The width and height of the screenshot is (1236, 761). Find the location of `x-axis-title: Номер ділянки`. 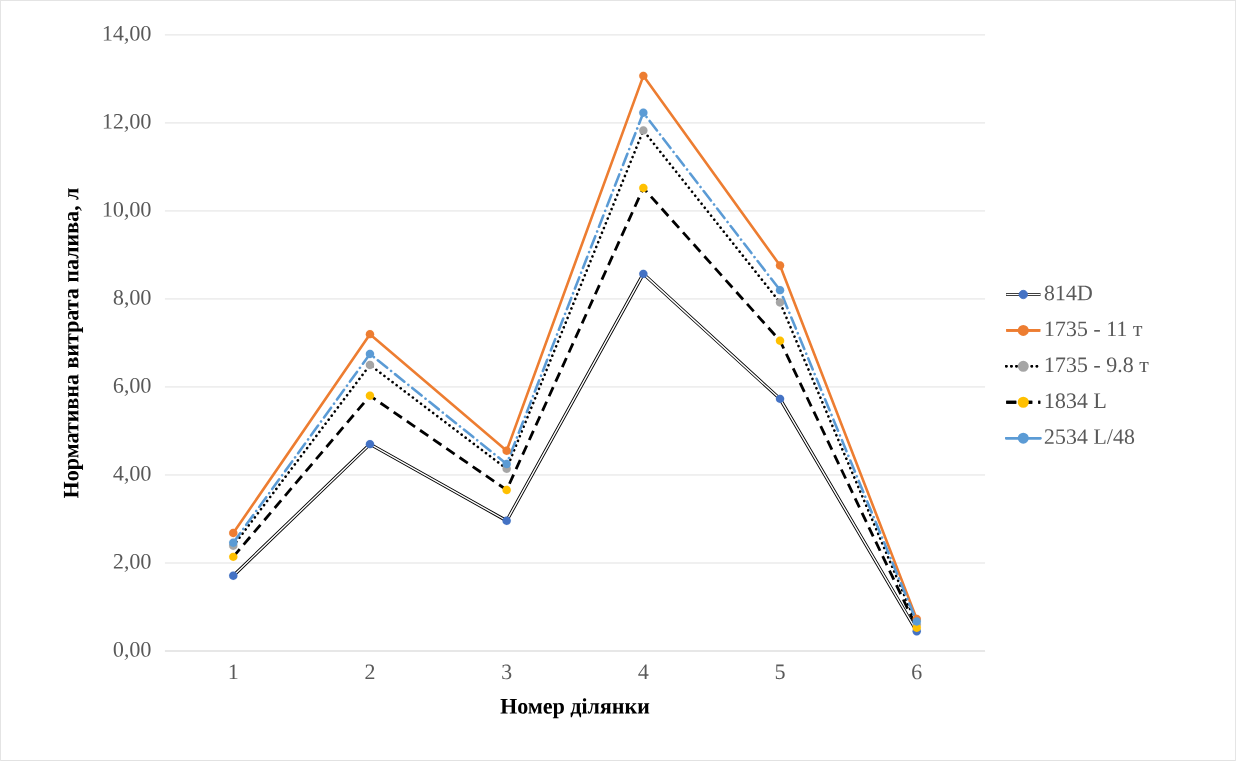

x-axis-title: Номер ділянки is located at coordinates (575, 708).